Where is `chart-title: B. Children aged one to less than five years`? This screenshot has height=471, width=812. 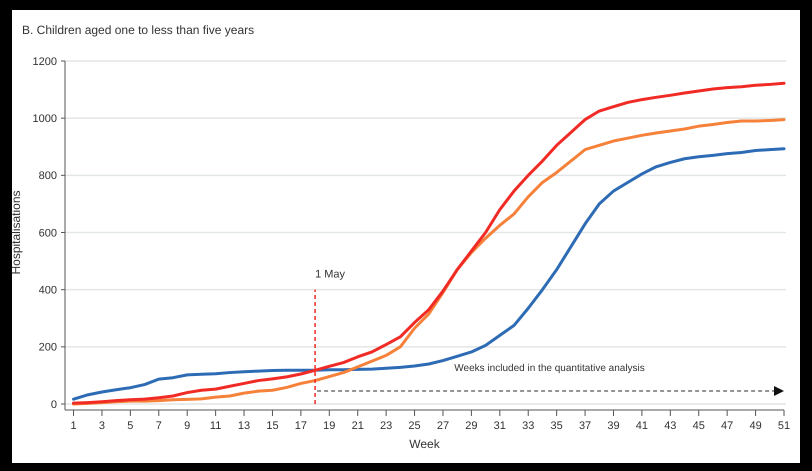
chart-title: B. Children aged one to less than five years is located at coordinates (138, 30).